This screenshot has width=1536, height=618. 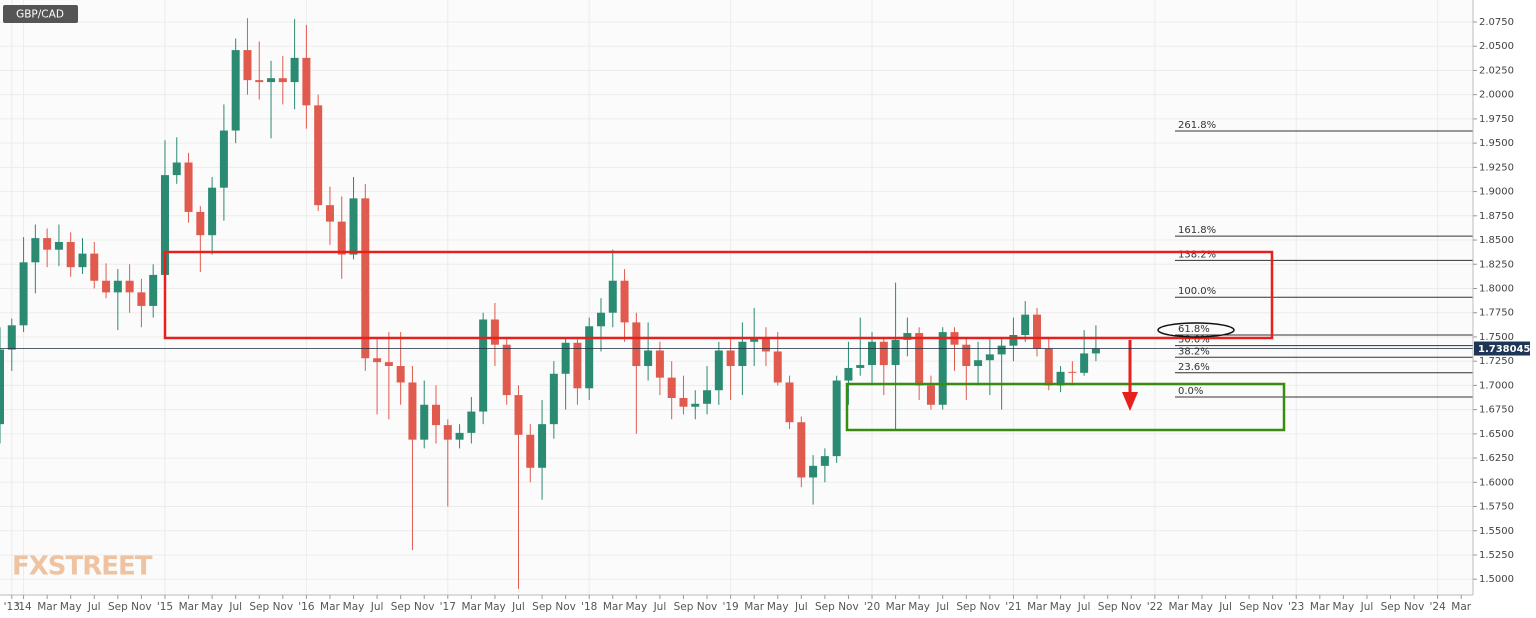 I want to click on x-tick-label: '13, so click(x=12, y=607).